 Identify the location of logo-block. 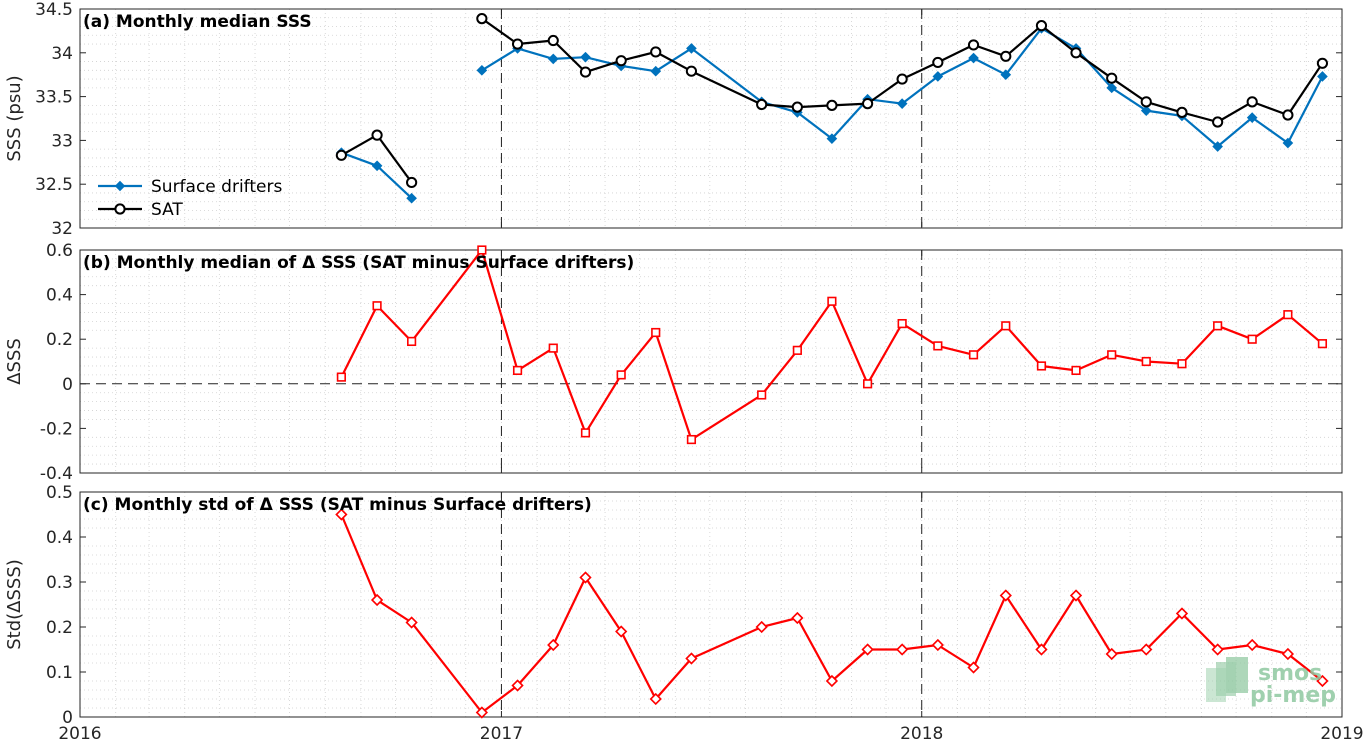
(1237, 675).